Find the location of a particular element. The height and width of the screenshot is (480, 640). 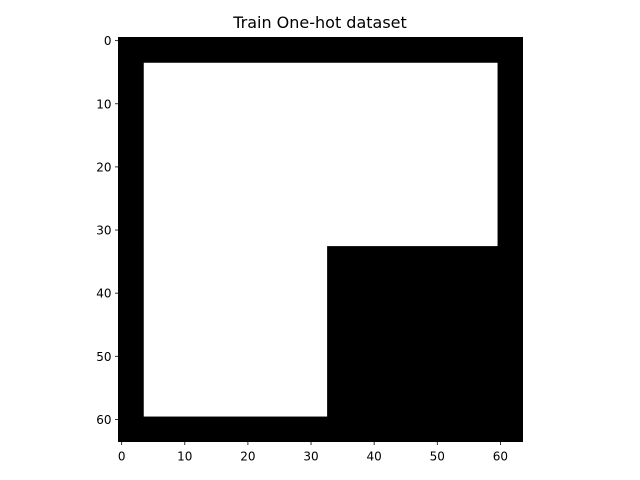

y-tick-label: 0 is located at coordinates (108, 41).